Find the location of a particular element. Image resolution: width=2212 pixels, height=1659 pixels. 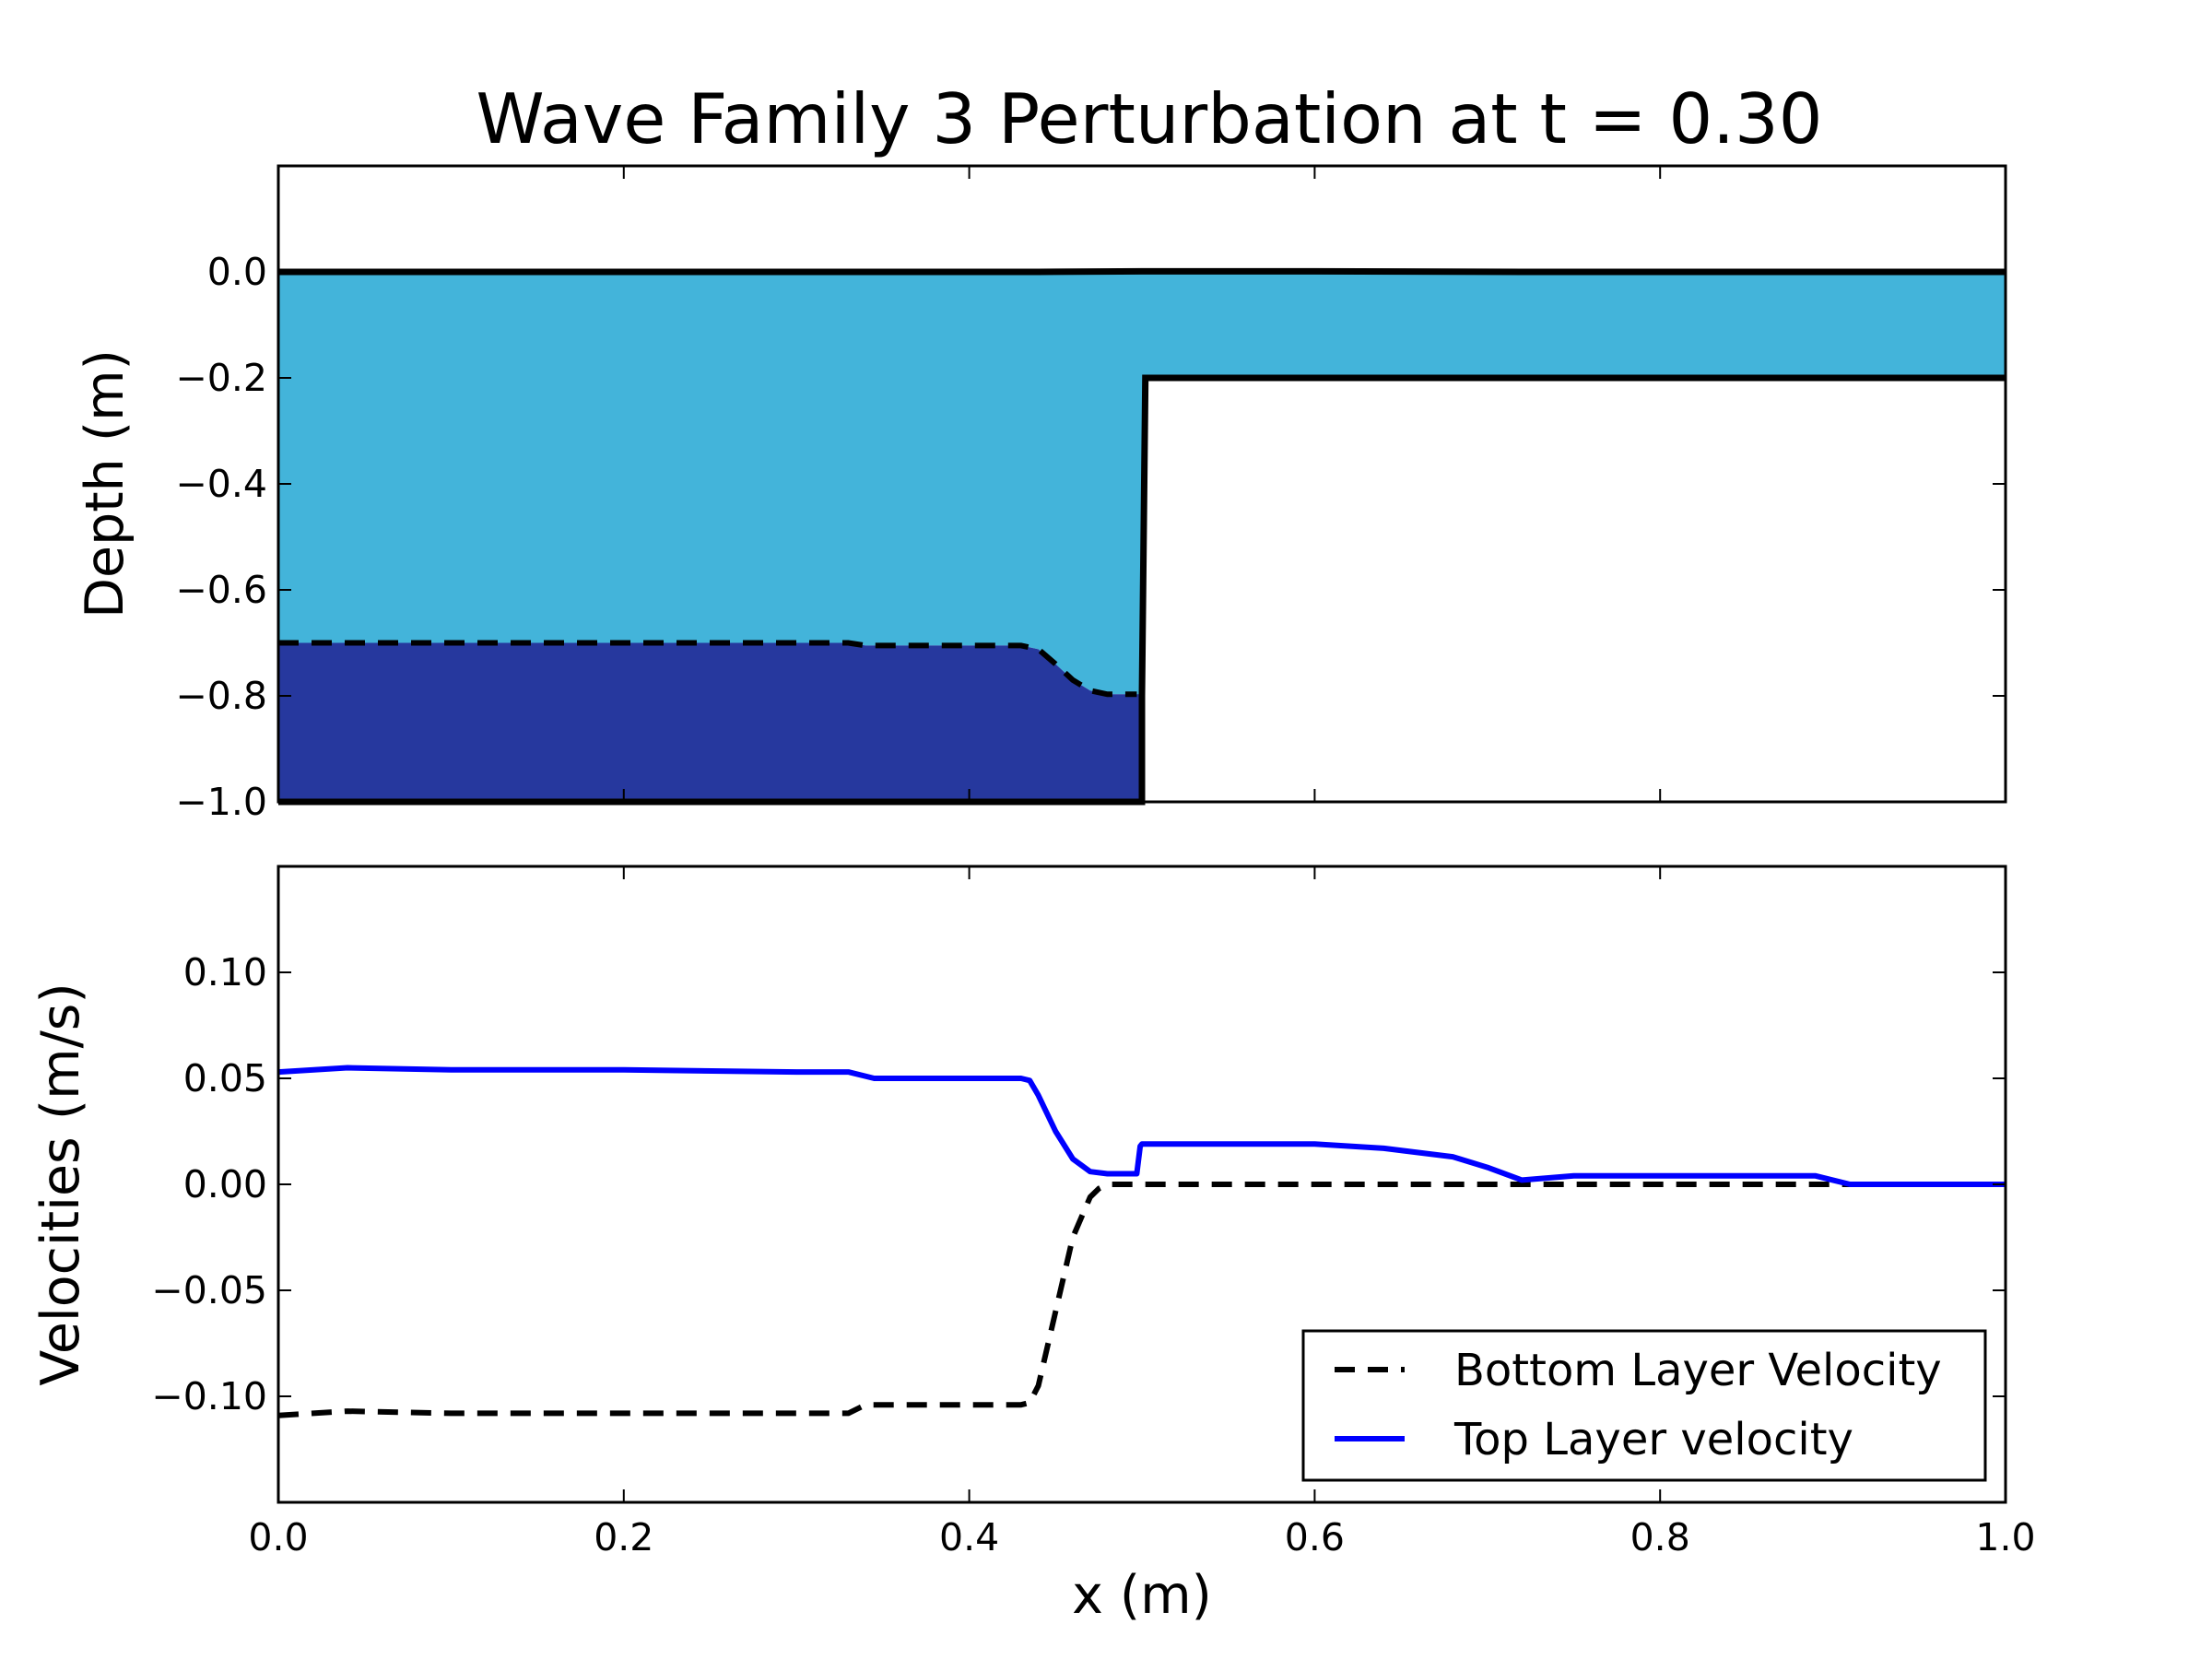

velocity-y-tick-label: 0.00 is located at coordinates (225, 1184).